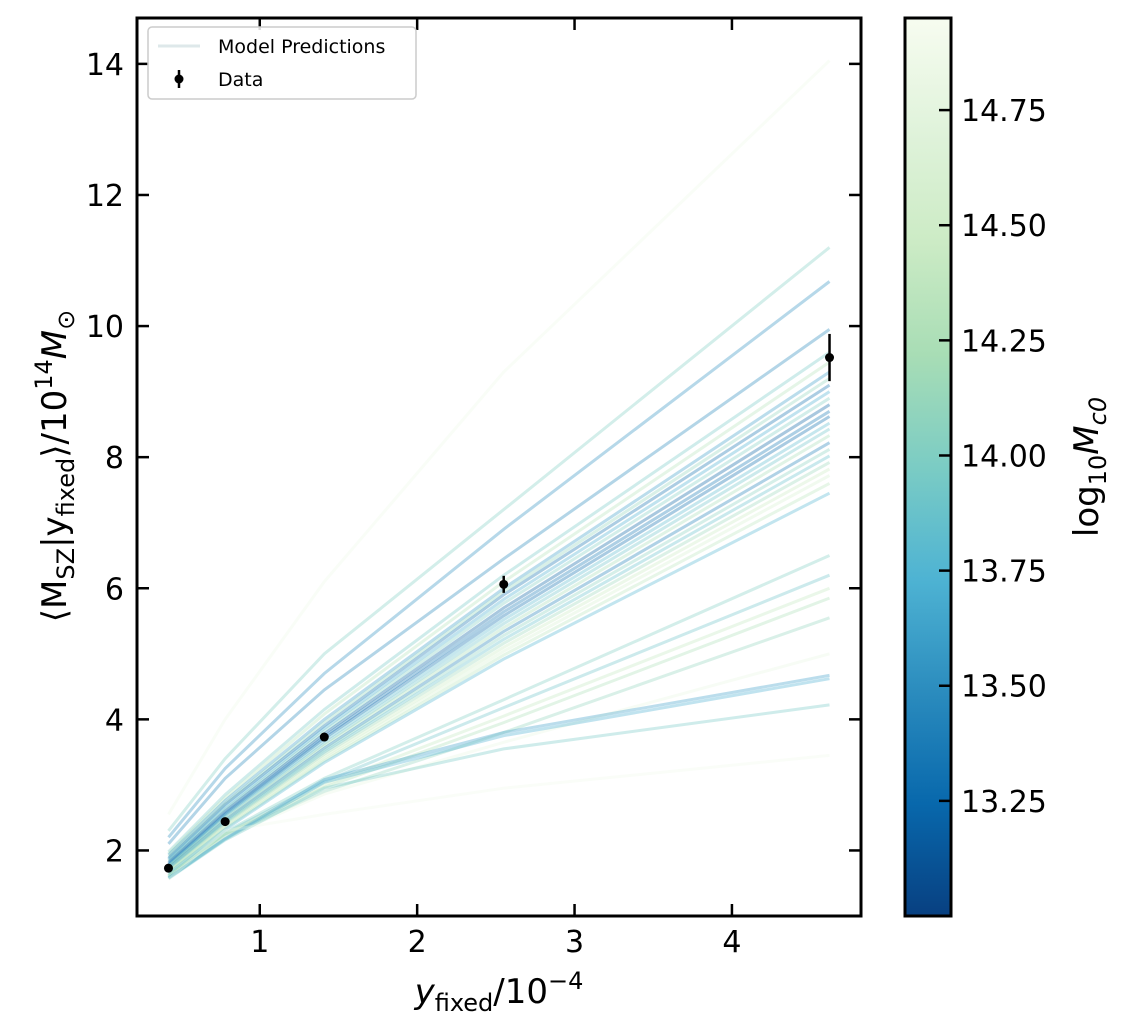 This screenshot has height=1026, width=1138. What do you see at coordinates (114, 458) in the screenshot?
I see `y-tick-label: 8` at bounding box center [114, 458].